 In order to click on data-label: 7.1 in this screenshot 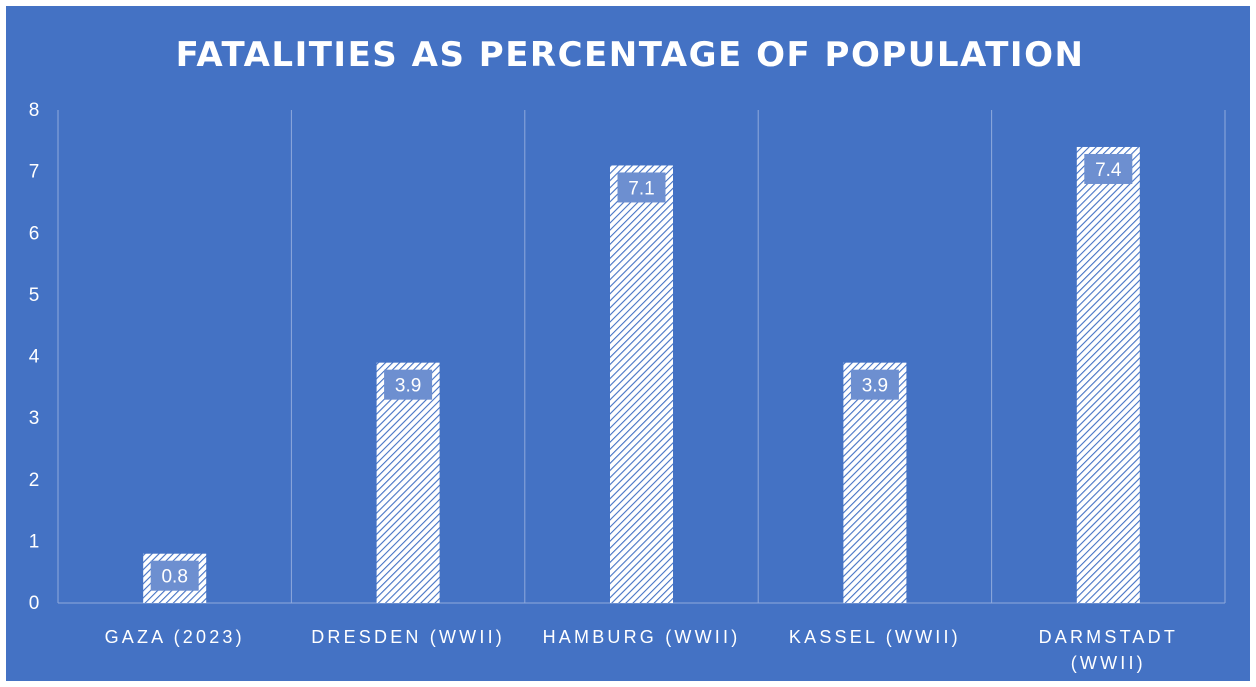, I will do `click(641, 188)`.